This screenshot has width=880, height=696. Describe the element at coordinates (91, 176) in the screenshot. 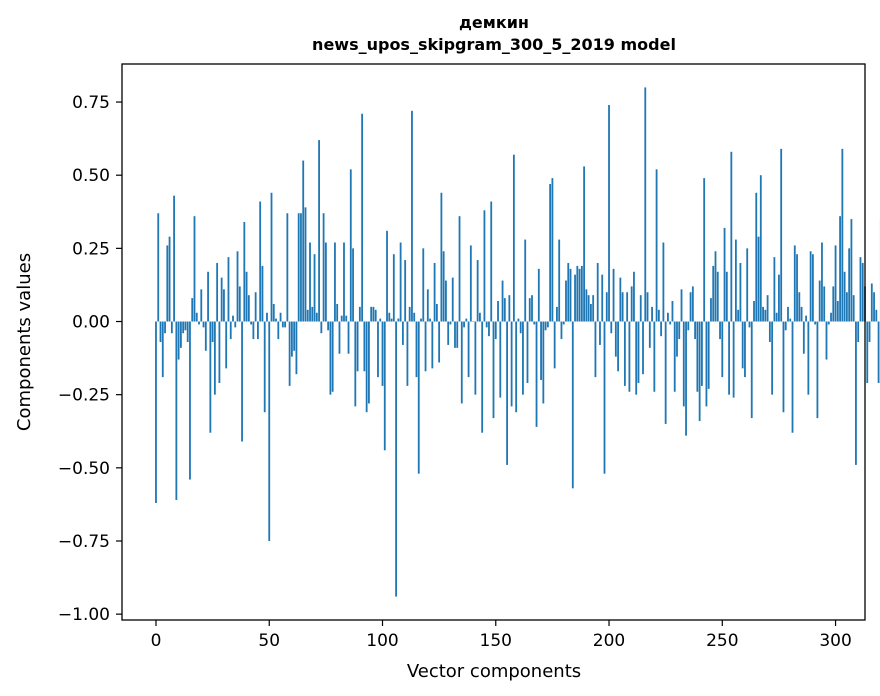

I see `y-tick-label: 0.50` at that location.